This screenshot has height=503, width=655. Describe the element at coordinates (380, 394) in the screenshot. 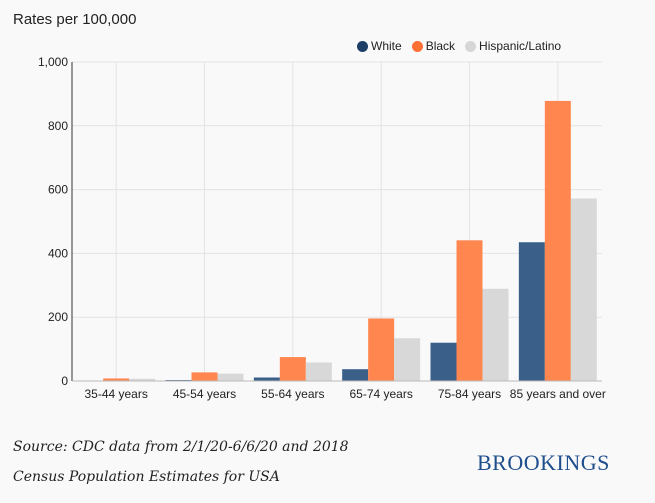

I see `x-tick-label: 65-74 years` at that location.